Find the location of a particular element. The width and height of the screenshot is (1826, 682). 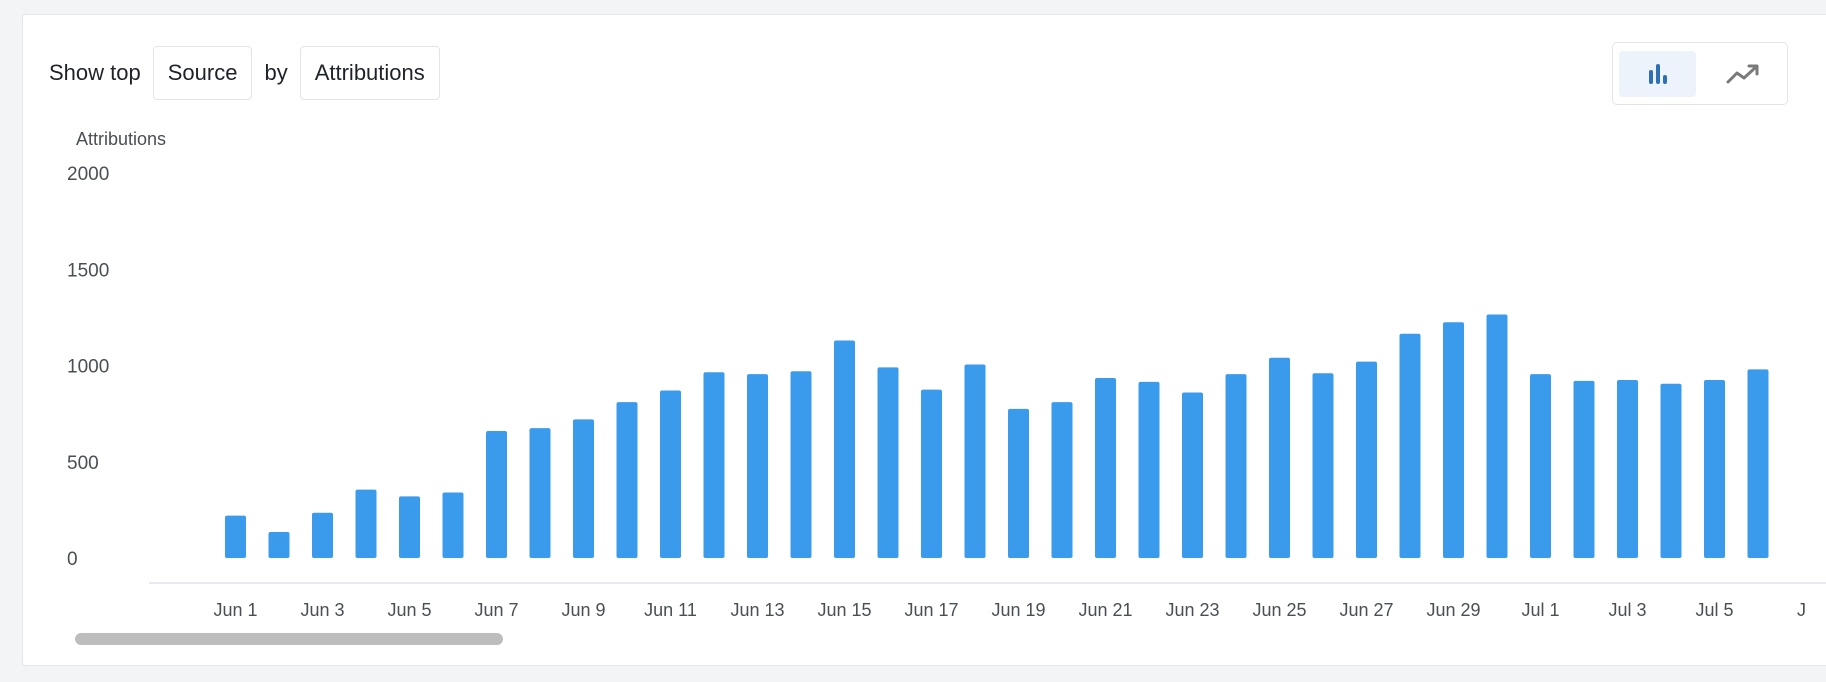

x-tick-label: Jul 3 is located at coordinates (1627, 610).